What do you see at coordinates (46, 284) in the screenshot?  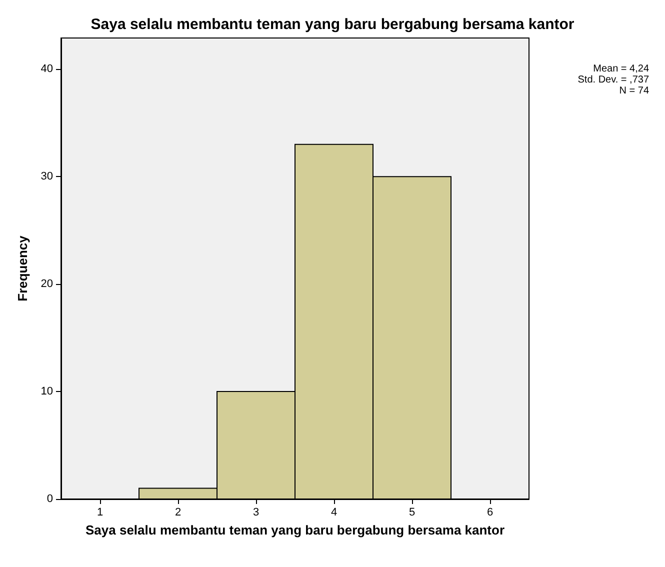 I see `y-tick-label: 20` at bounding box center [46, 284].